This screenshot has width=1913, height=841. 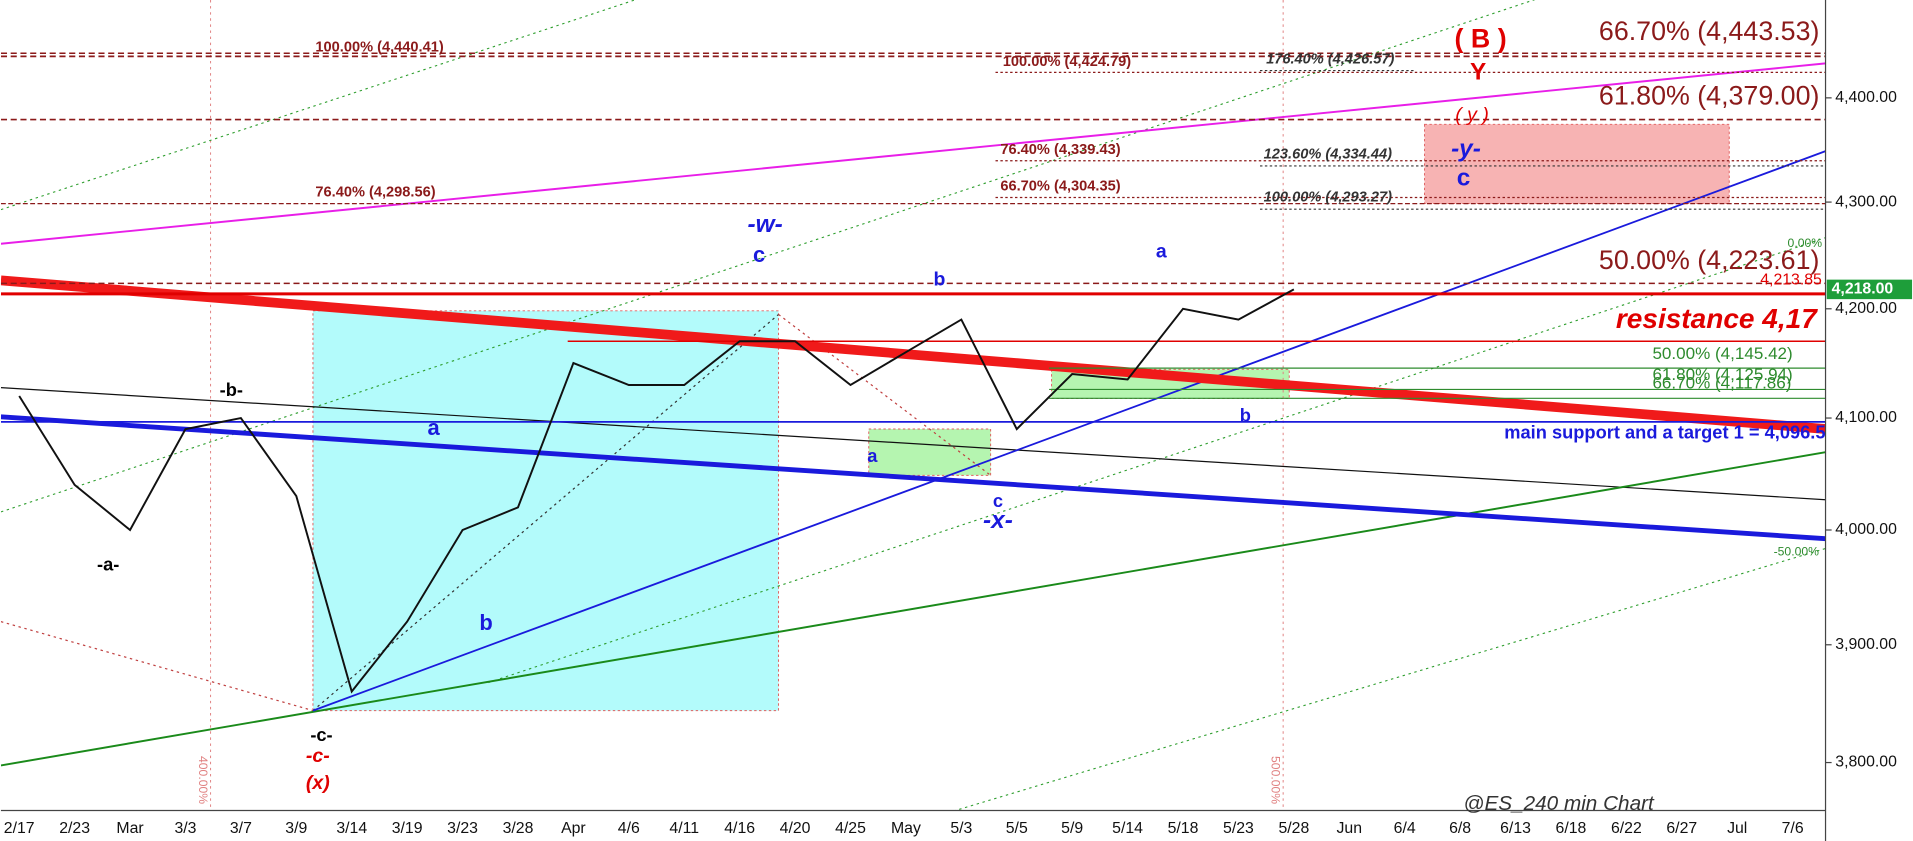 I want to click on last-price-tag, so click(x=1869, y=289).